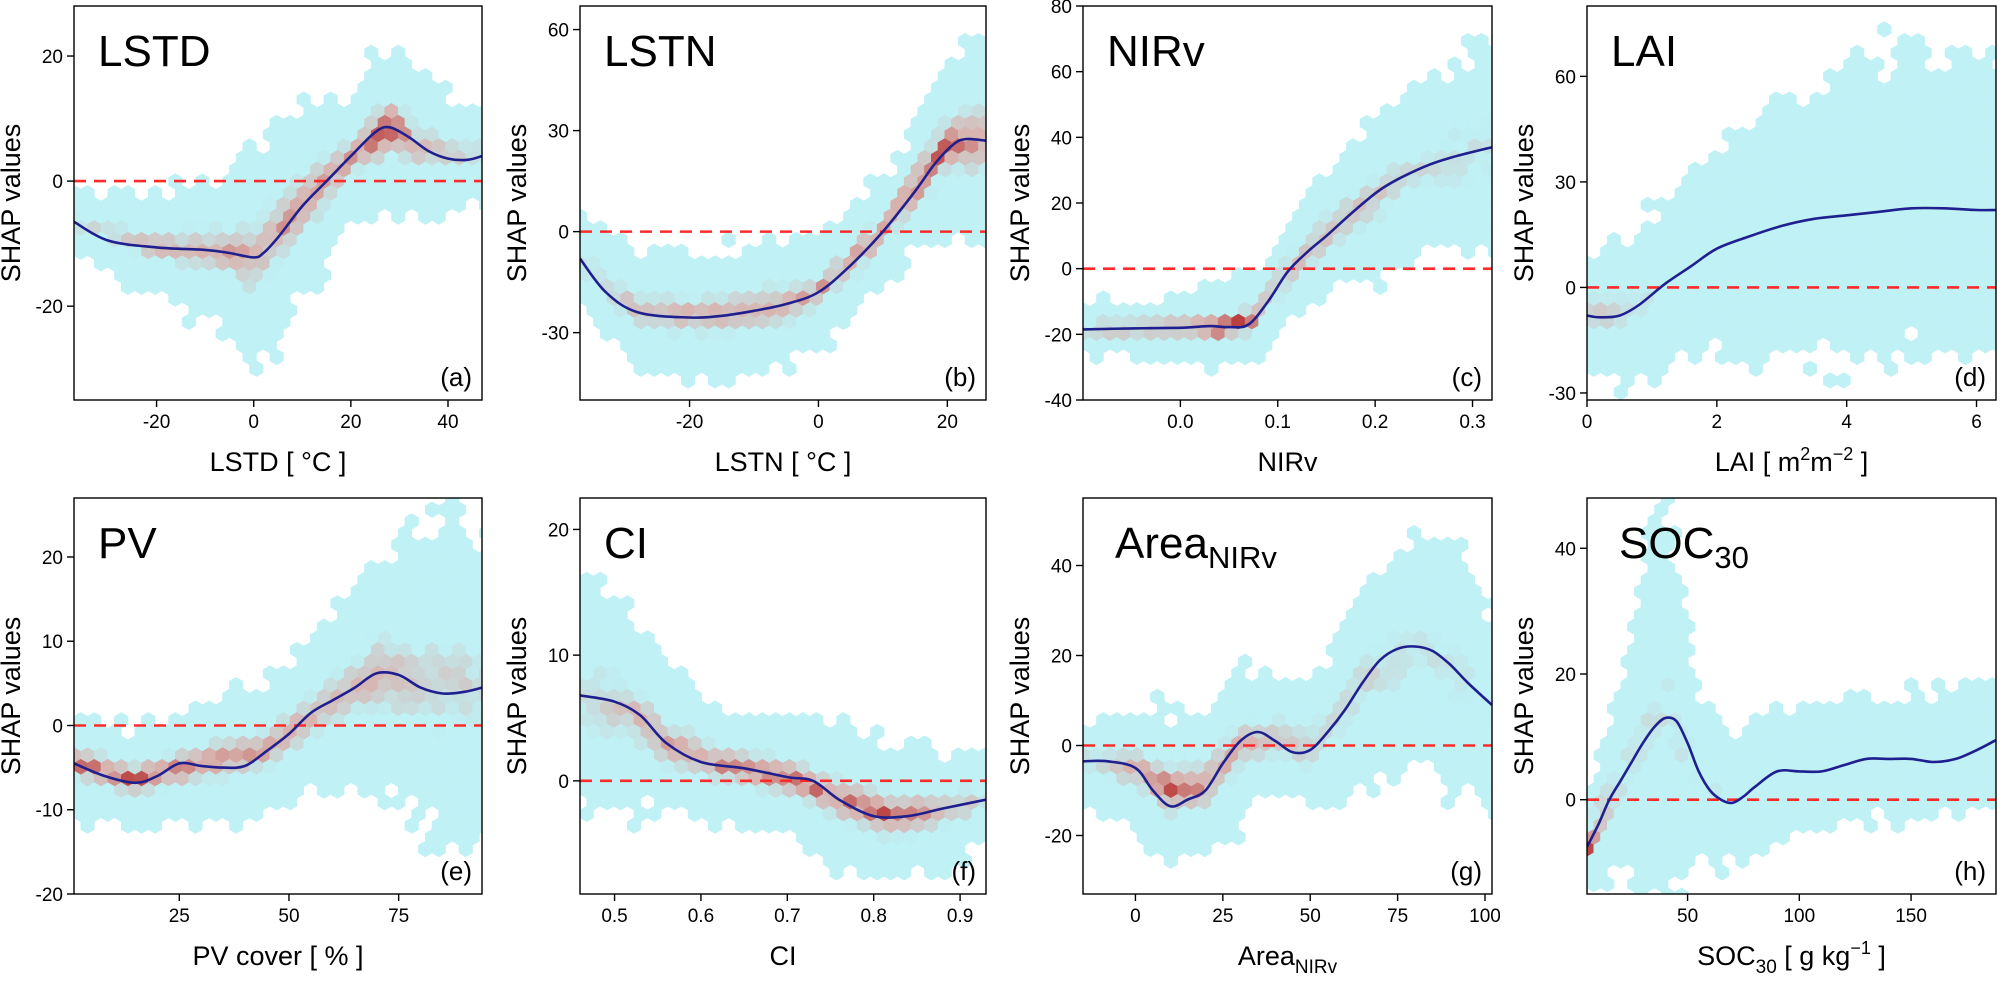 This screenshot has height=992, width=2000. What do you see at coordinates (689, 422) in the screenshot?
I see `x-tick-label: -20` at bounding box center [689, 422].